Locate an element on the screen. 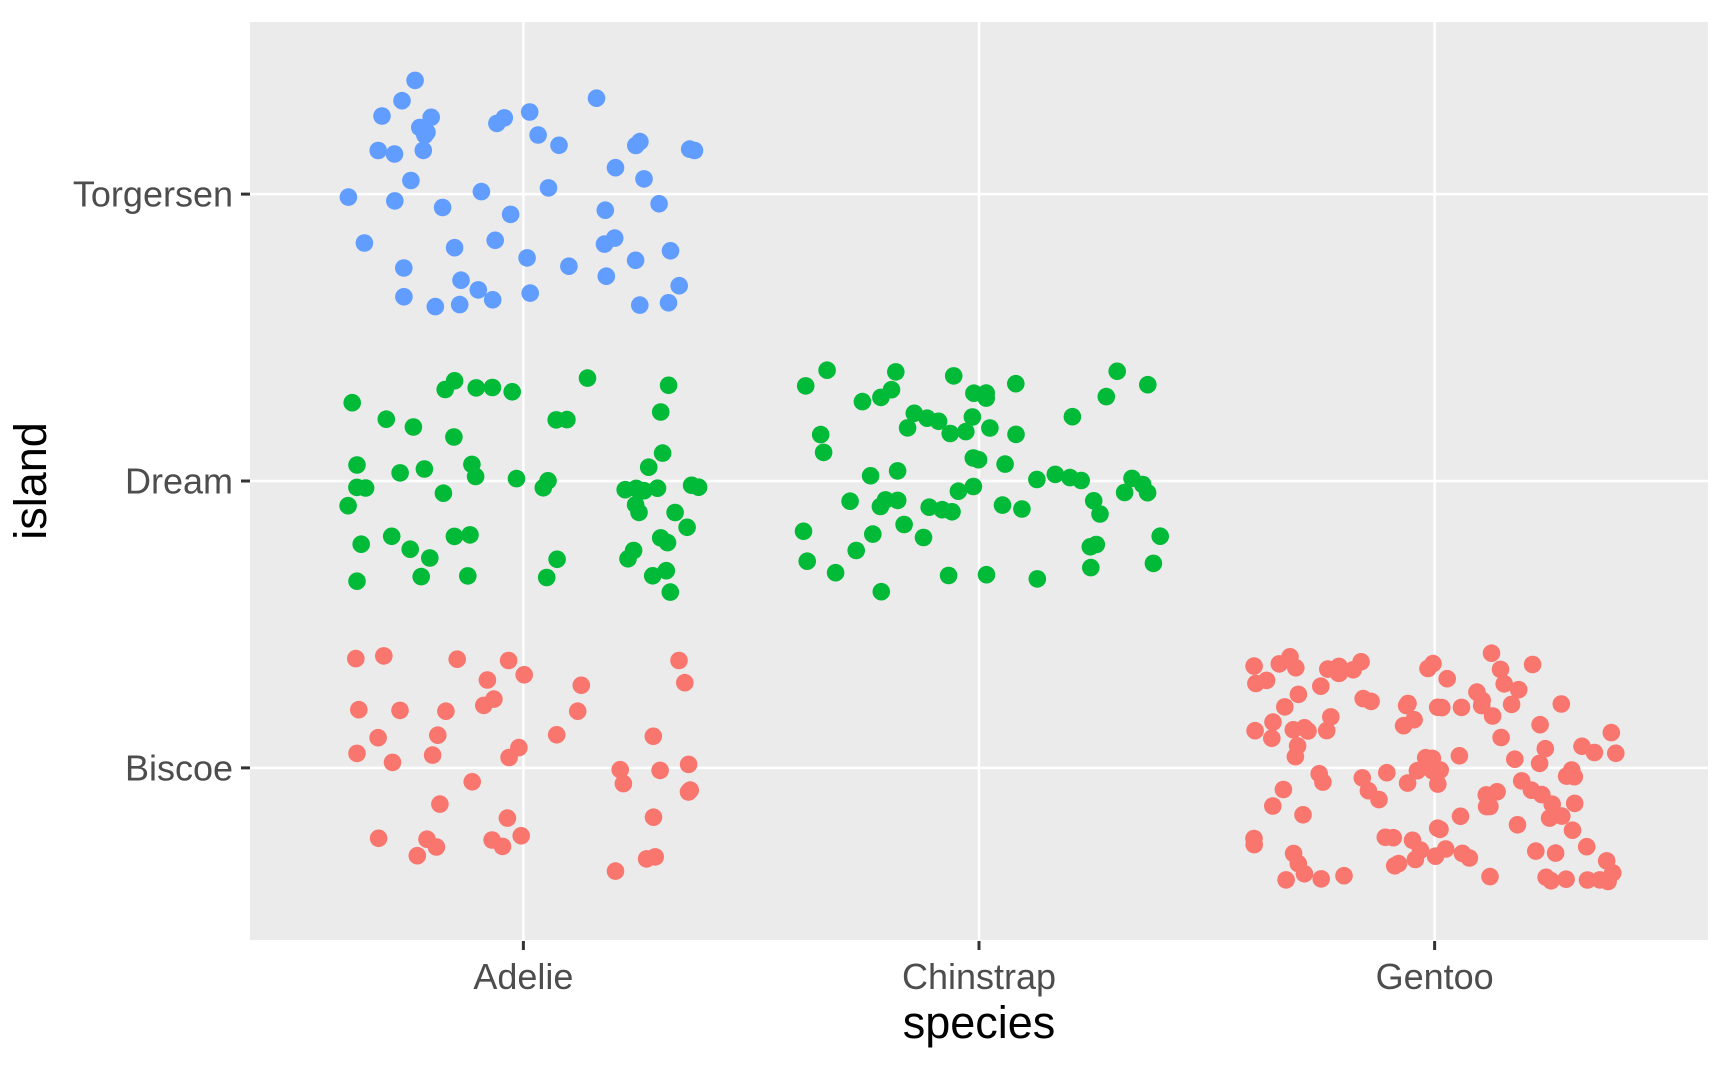 The height and width of the screenshot is (1067, 1728). y-axis-tick-labels: Torgersen Dream Biscoe is located at coordinates (153, 481).